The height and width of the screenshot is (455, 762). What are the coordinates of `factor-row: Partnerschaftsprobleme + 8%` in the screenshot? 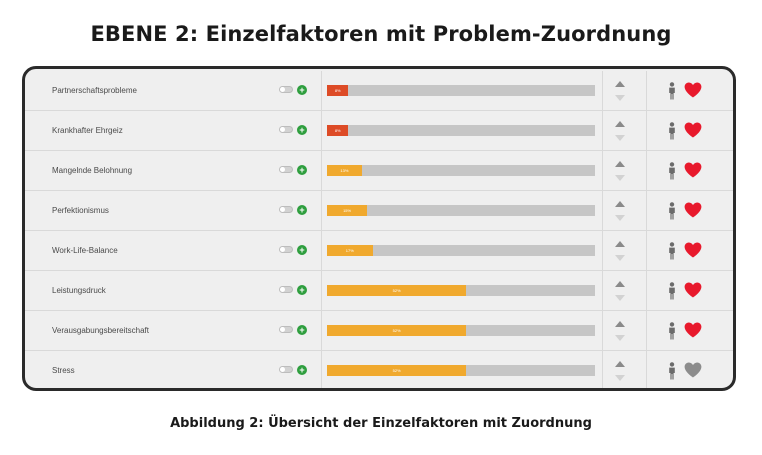 It's located at (379, 91).